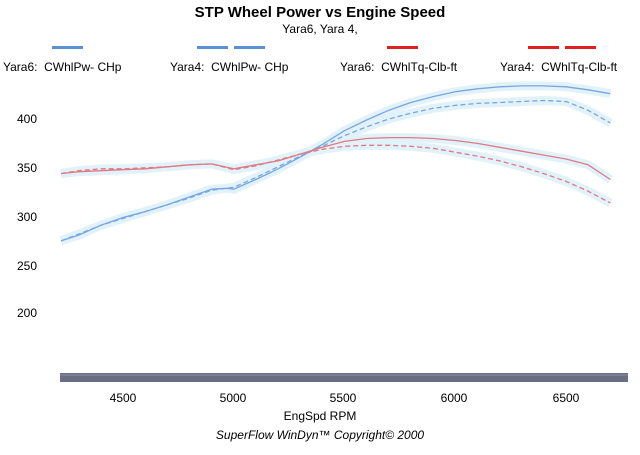  Describe the element at coordinates (402, 47) in the screenshot. I see `legend-swatch-yara6-torque` at that location.